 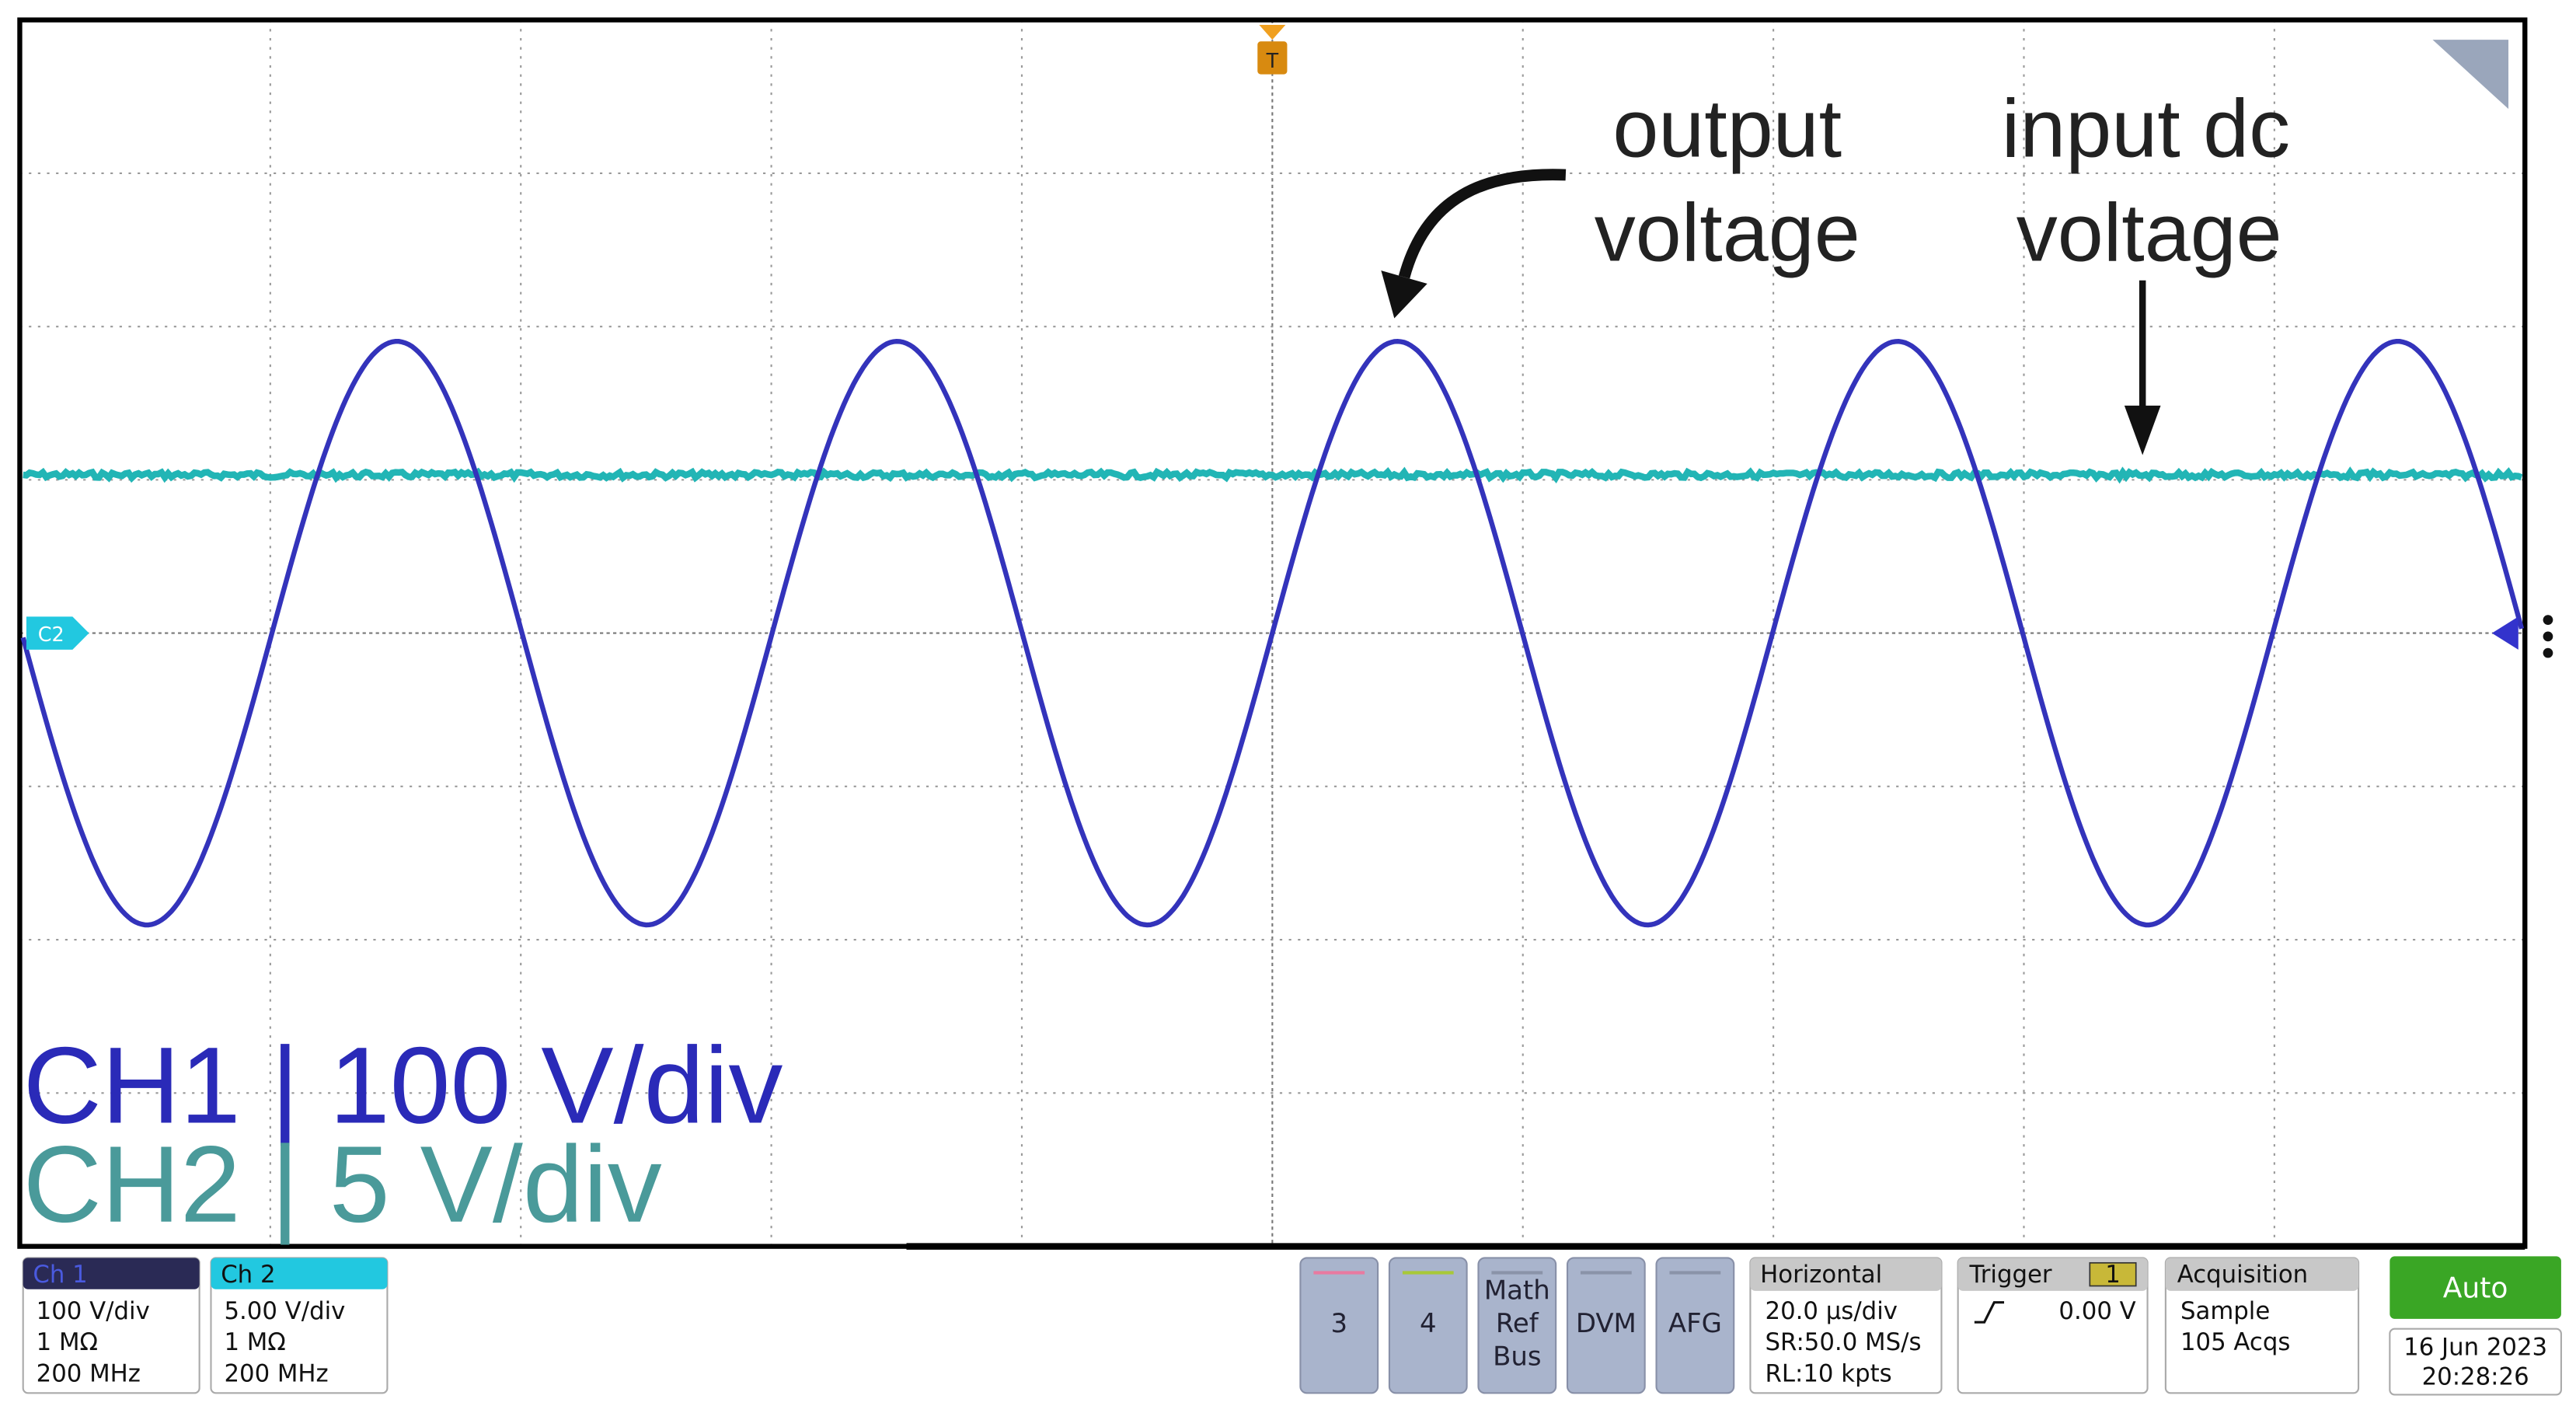 What do you see at coordinates (299, 1325) in the screenshot?
I see `ch2-badge: Ch 2 5.00 V/div 1 MΩ 200 MHz` at bounding box center [299, 1325].